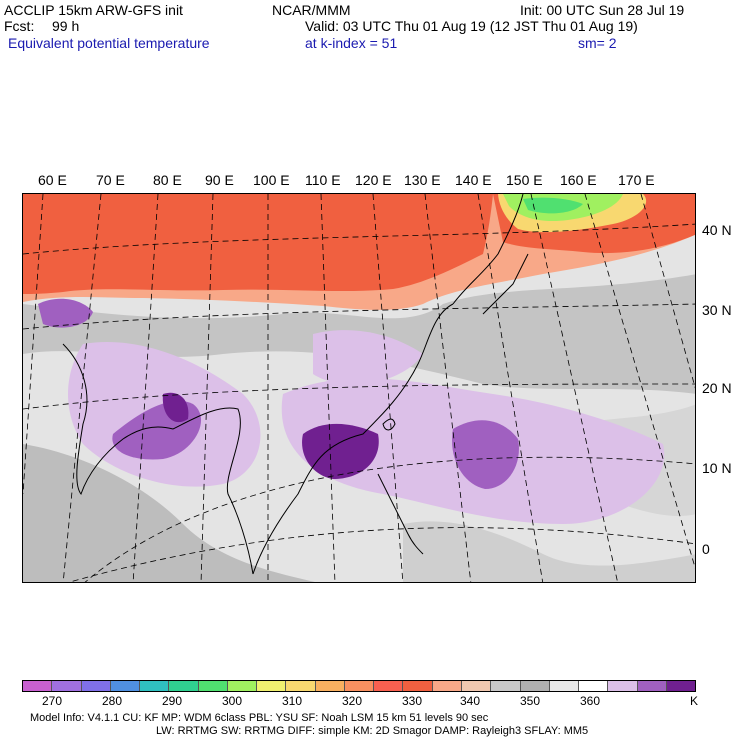  I want to click on colorbar, so click(359, 686).